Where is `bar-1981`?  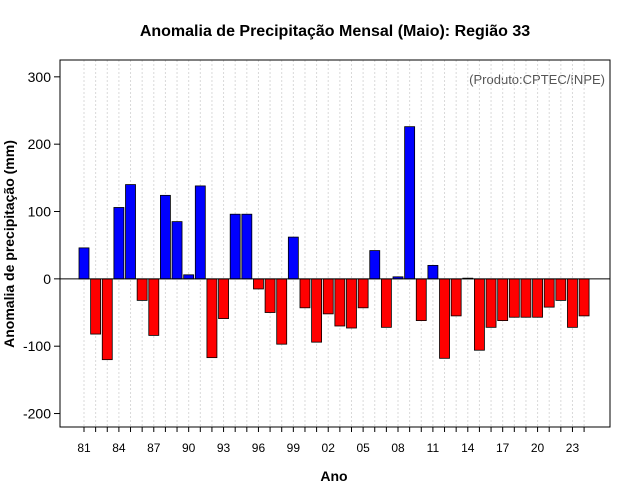
bar-1981 is located at coordinates (84, 263).